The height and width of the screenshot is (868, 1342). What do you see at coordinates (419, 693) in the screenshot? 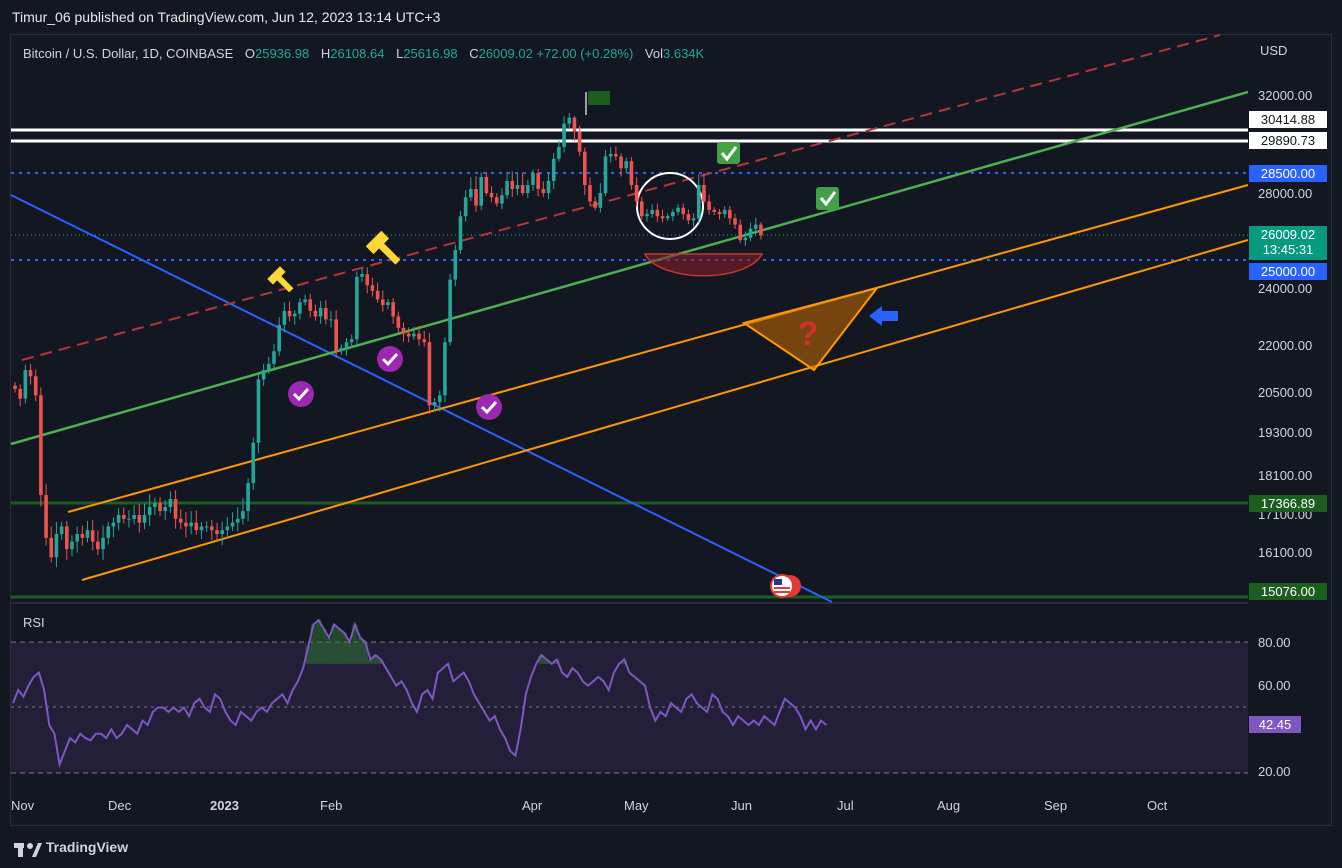
I see `rsi-line` at bounding box center [419, 693].